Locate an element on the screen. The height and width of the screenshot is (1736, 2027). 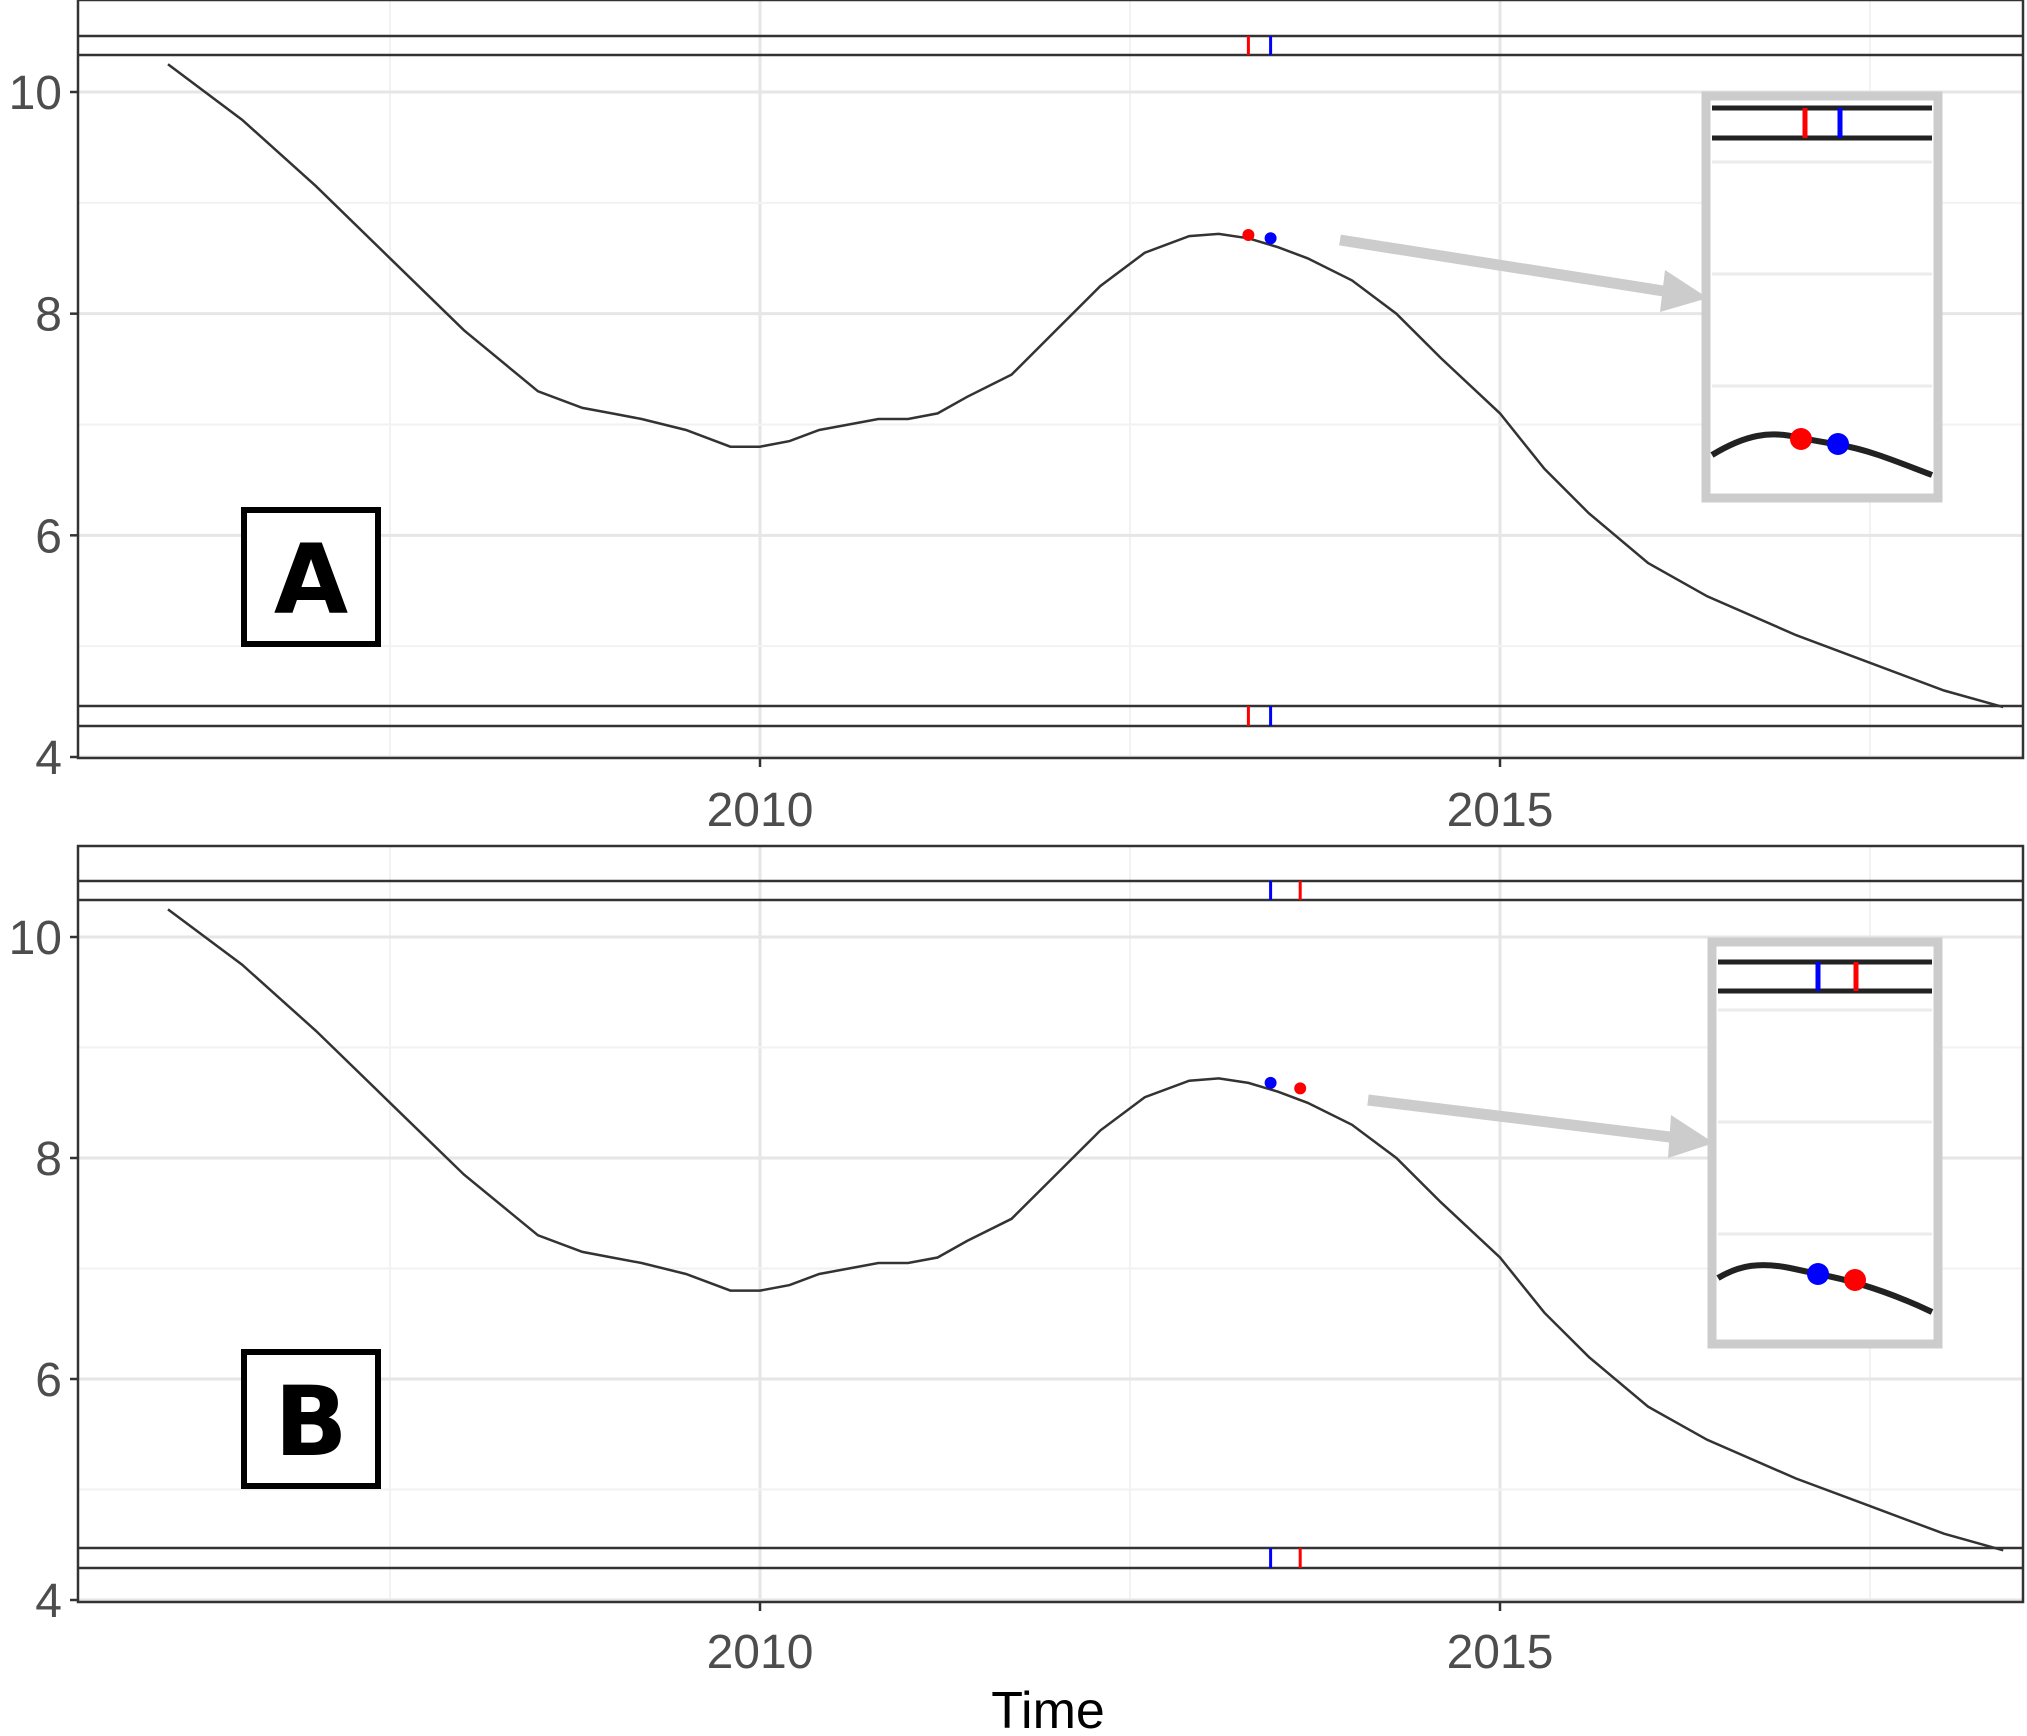
x-axis-title: Time is located at coordinates (1048, 1709).